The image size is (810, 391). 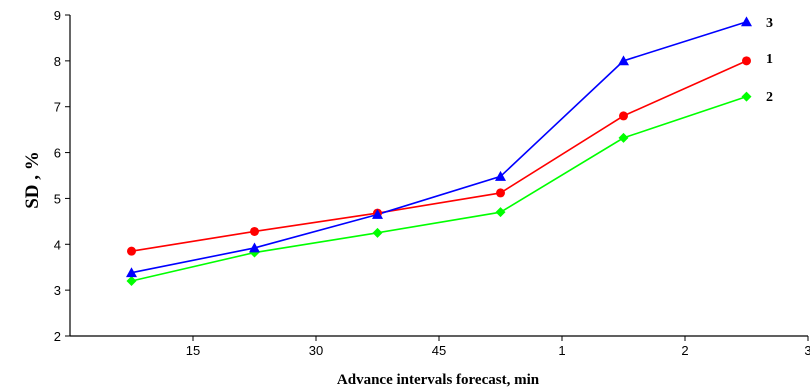 I want to click on y-tick-label: 7, so click(x=57, y=107).